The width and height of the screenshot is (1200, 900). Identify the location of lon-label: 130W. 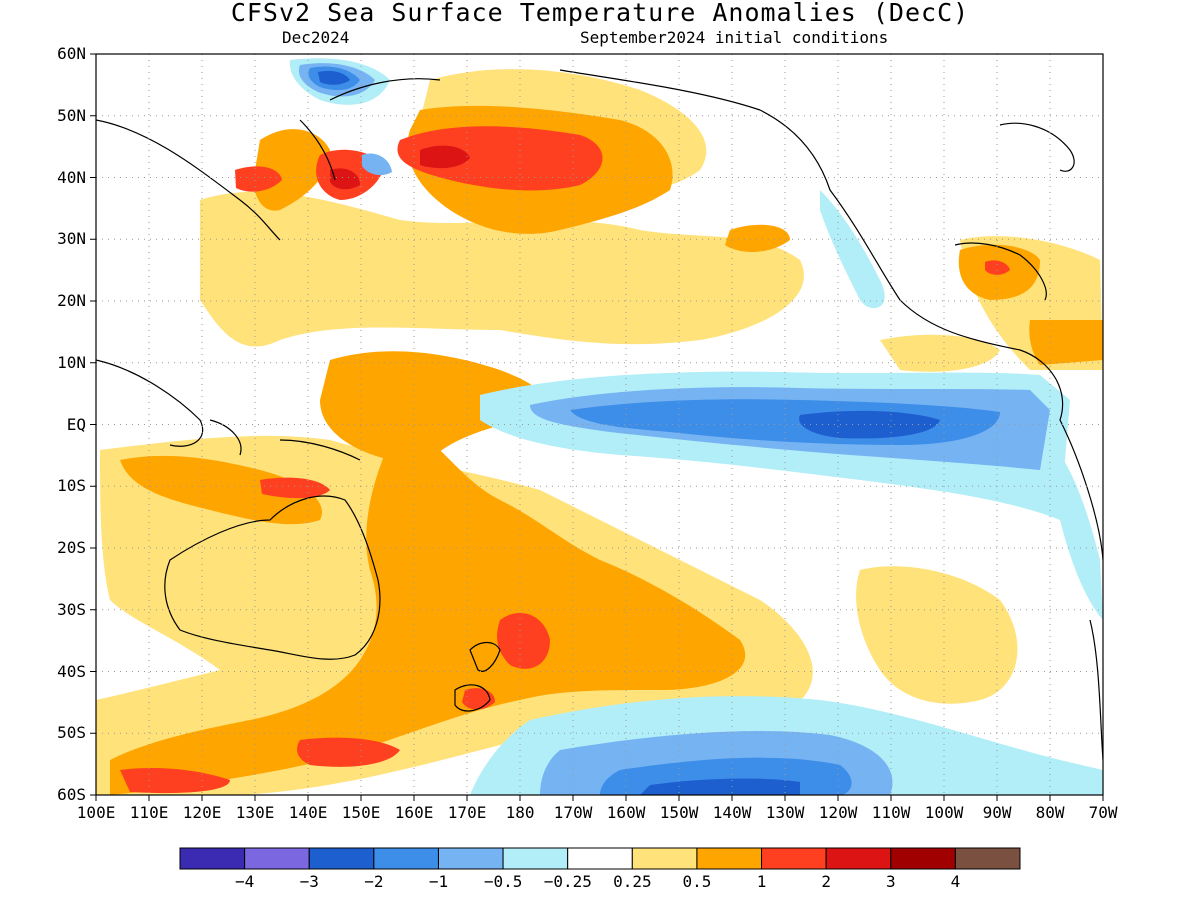
(785, 812).